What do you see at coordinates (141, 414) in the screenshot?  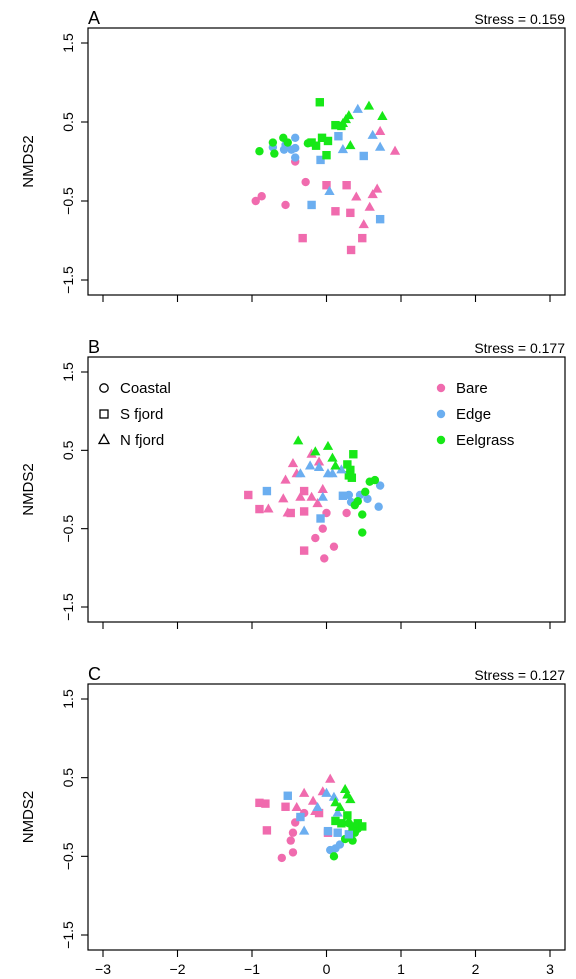 I see `legend-label: S fjord` at bounding box center [141, 414].